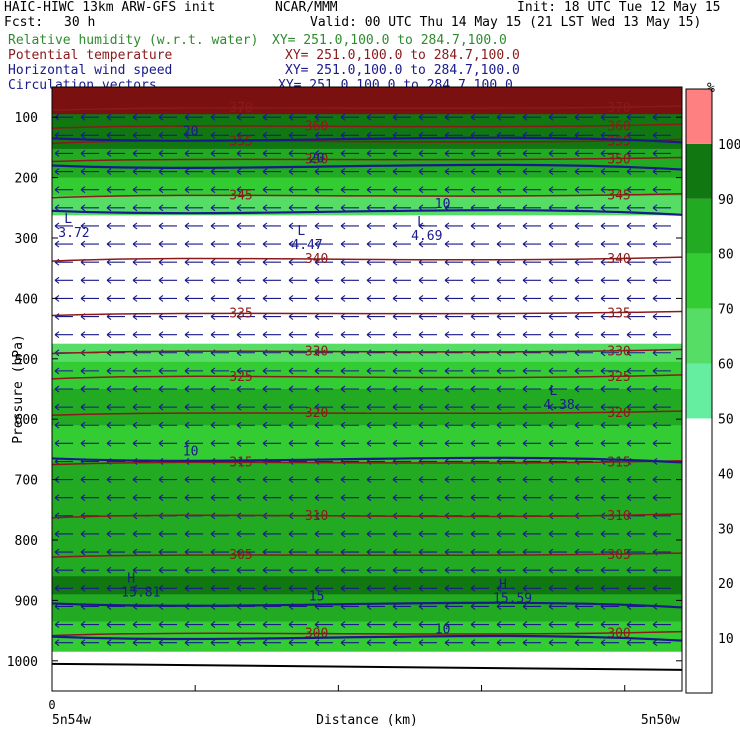 The width and height of the screenshot is (740, 740). Describe the element at coordinates (426, 236) in the screenshot. I see `extremum-value: 4.69` at that location.